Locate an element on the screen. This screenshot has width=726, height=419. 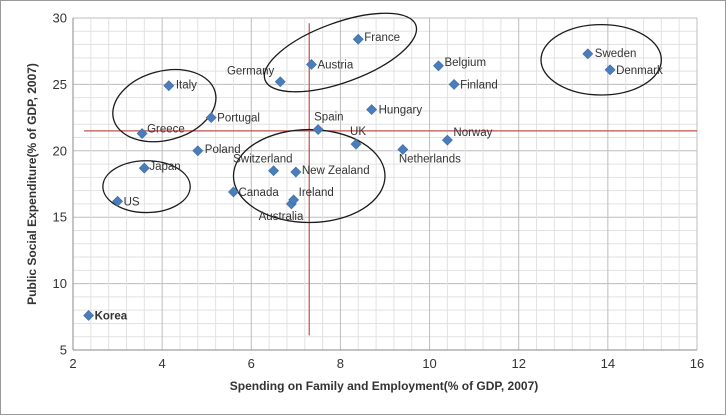
x-tick-label: 10 is located at coordinates (429, 363).